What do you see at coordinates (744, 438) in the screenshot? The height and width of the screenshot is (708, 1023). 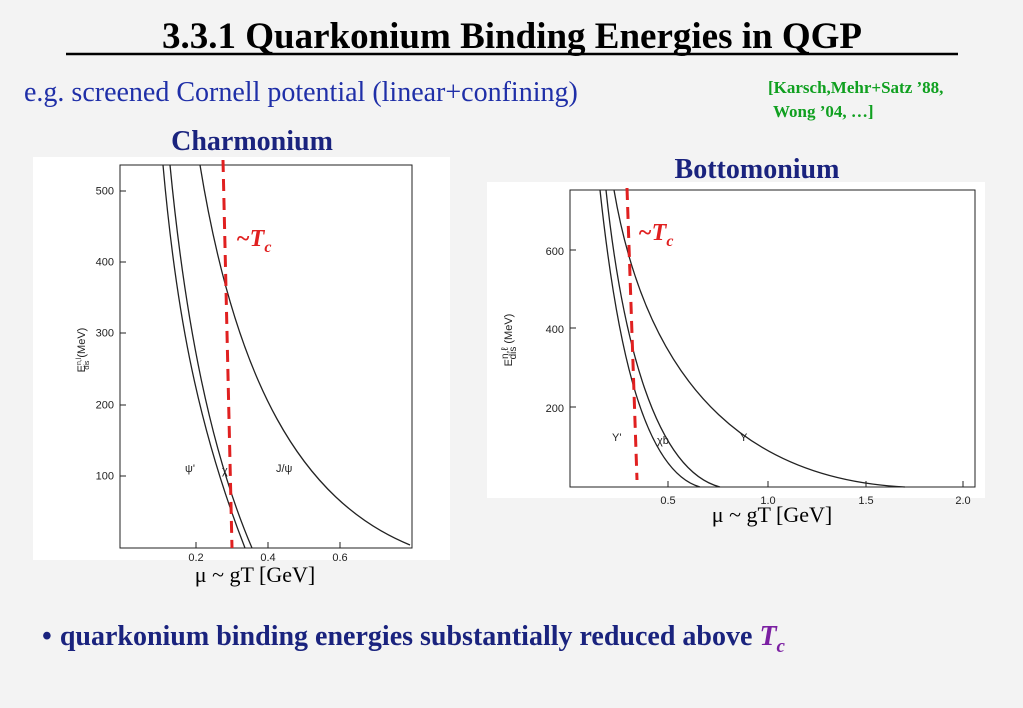 I see `curve-label: Υ` at bounding box center [744, 438].